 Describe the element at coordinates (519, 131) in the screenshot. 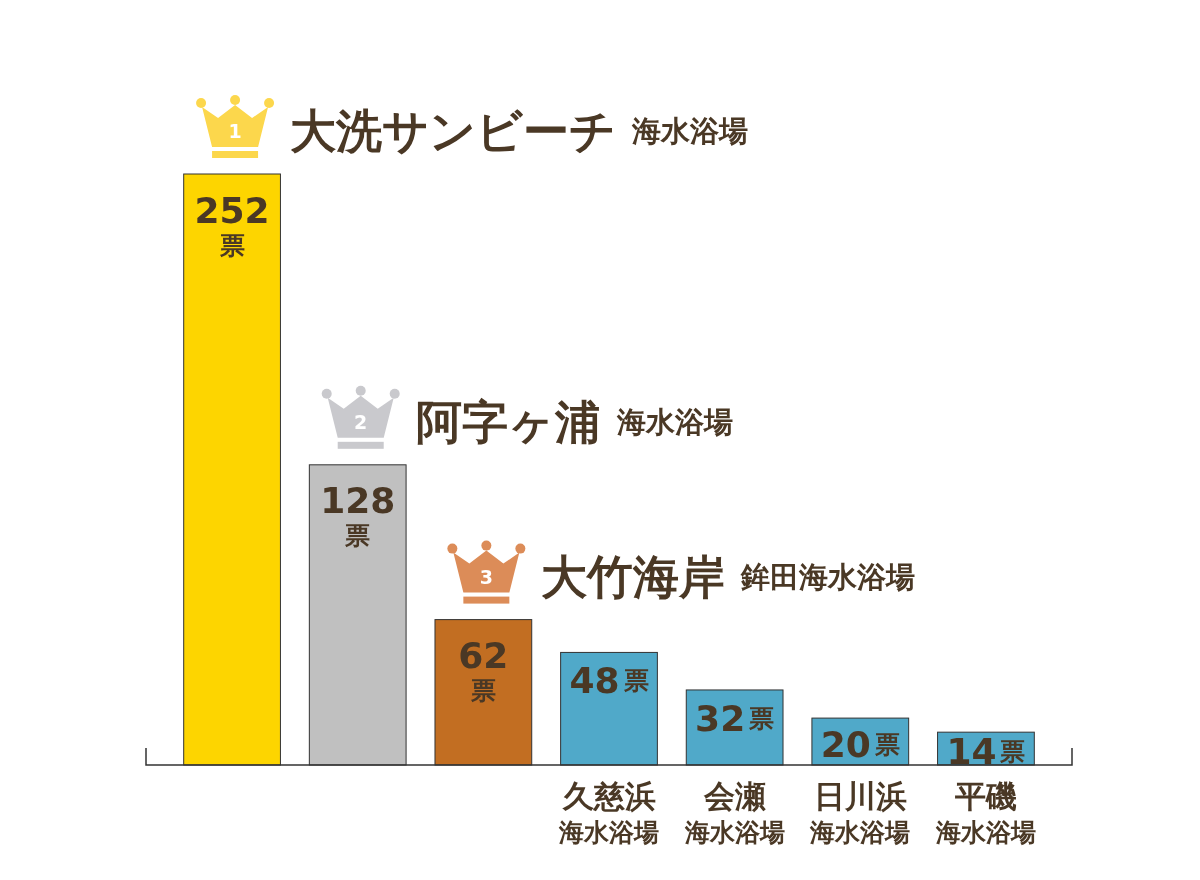

I see `text: 大洗サンビーチ 海水浴場` at that location.